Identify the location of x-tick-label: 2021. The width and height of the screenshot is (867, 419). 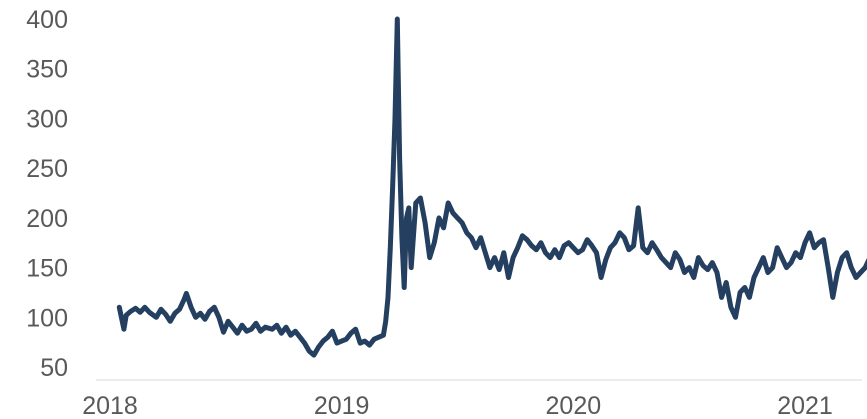
(805, 405).